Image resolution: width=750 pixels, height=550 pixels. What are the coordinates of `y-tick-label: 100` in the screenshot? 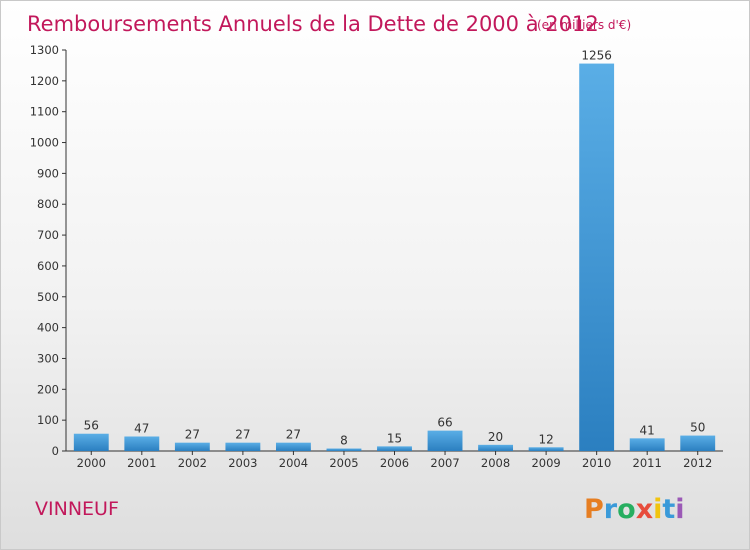 It's located at (48, 420).